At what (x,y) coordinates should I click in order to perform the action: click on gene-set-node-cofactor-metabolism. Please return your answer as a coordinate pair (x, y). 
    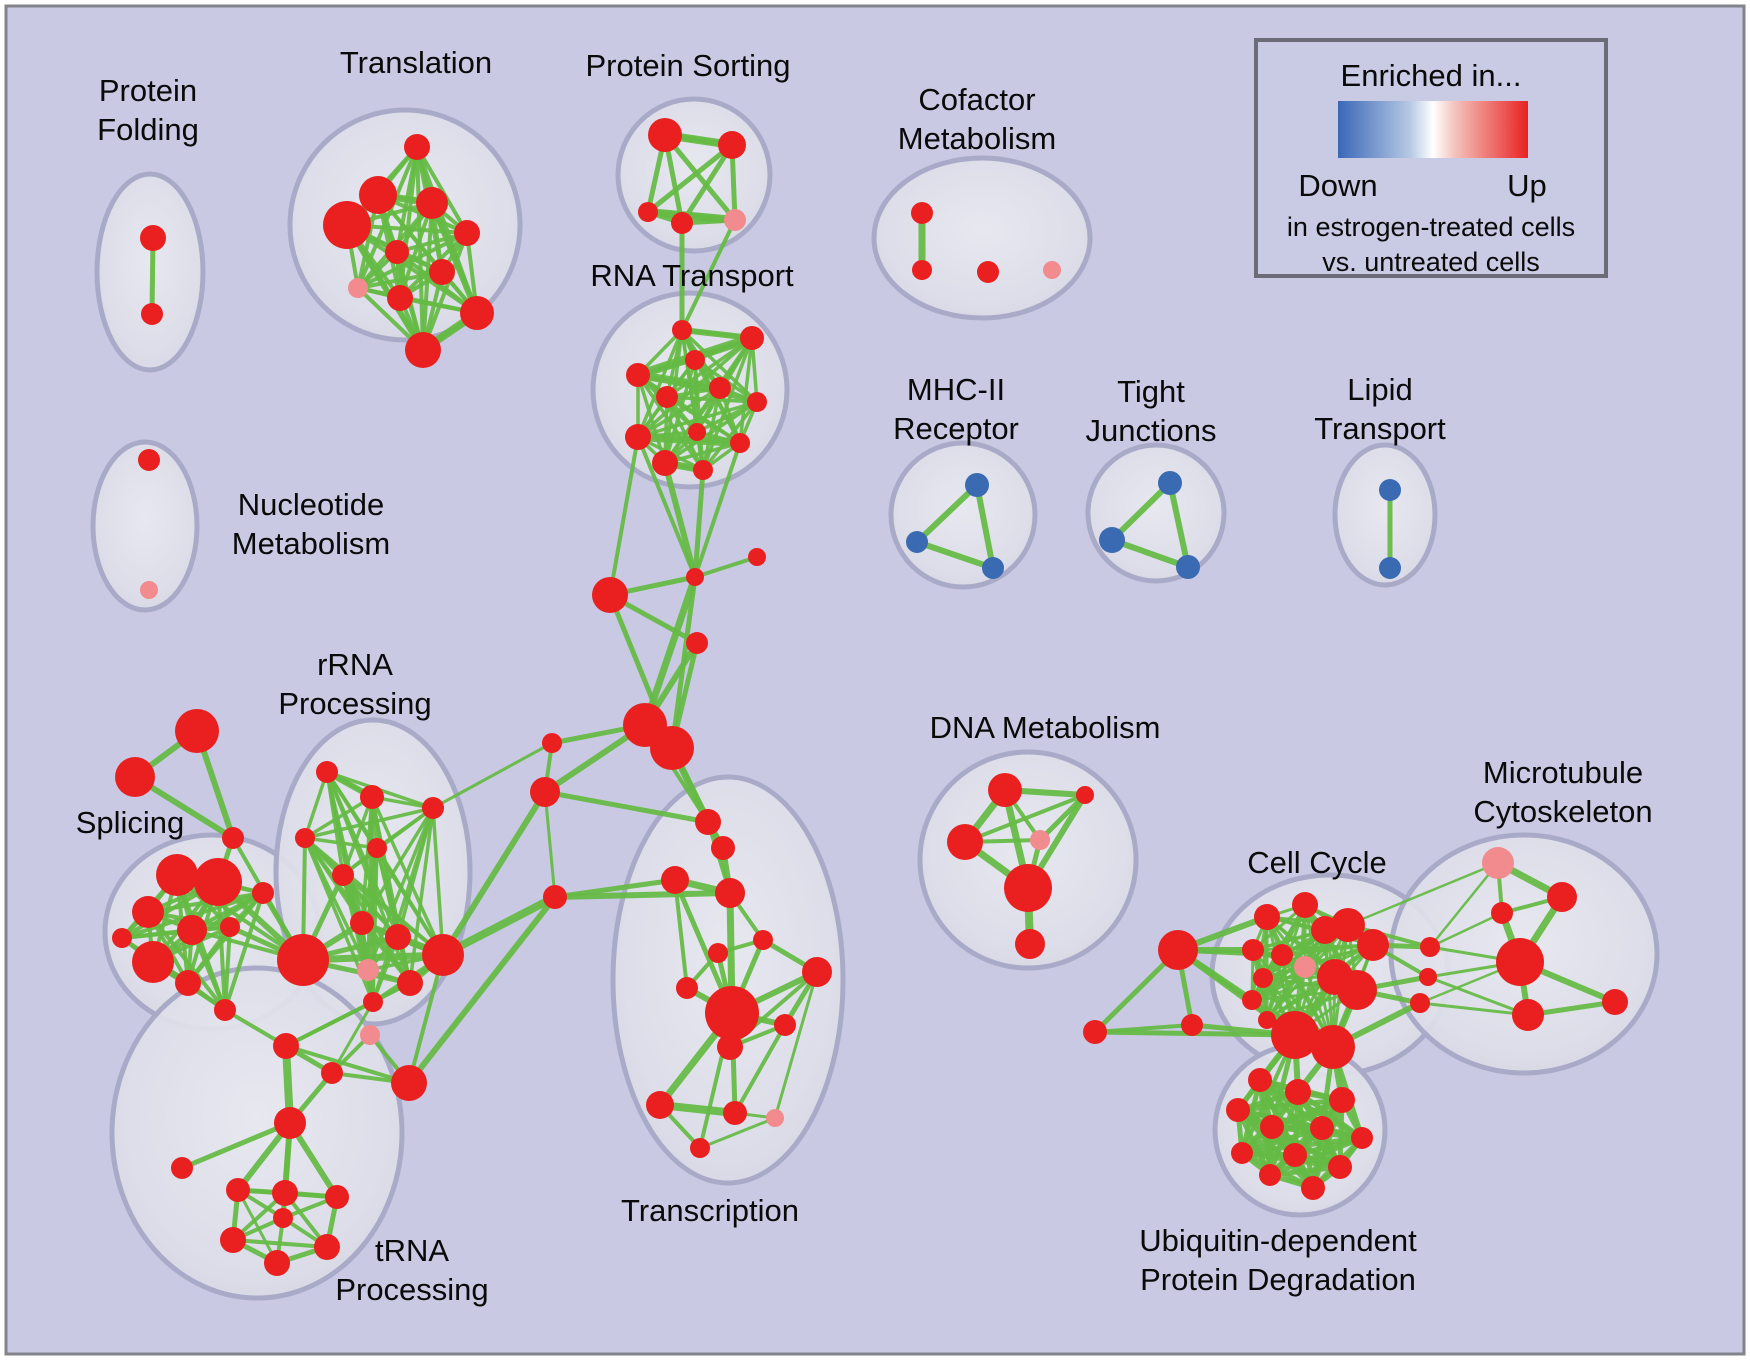
    Looking at the image, I should click on (1052, 270).